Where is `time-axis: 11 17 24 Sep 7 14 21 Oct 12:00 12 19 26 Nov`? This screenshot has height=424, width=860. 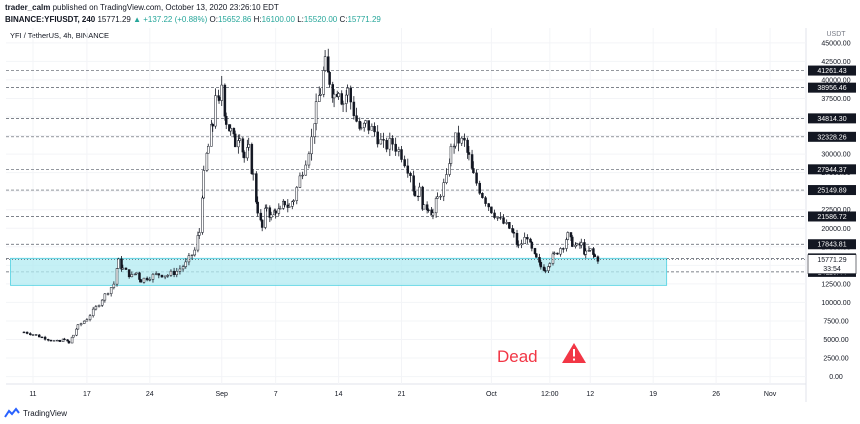 time-axis: 11 17 24 Sep 7 14 21 Oct 12:00 12 19 26 Nov is located at coordinates (402, 394).